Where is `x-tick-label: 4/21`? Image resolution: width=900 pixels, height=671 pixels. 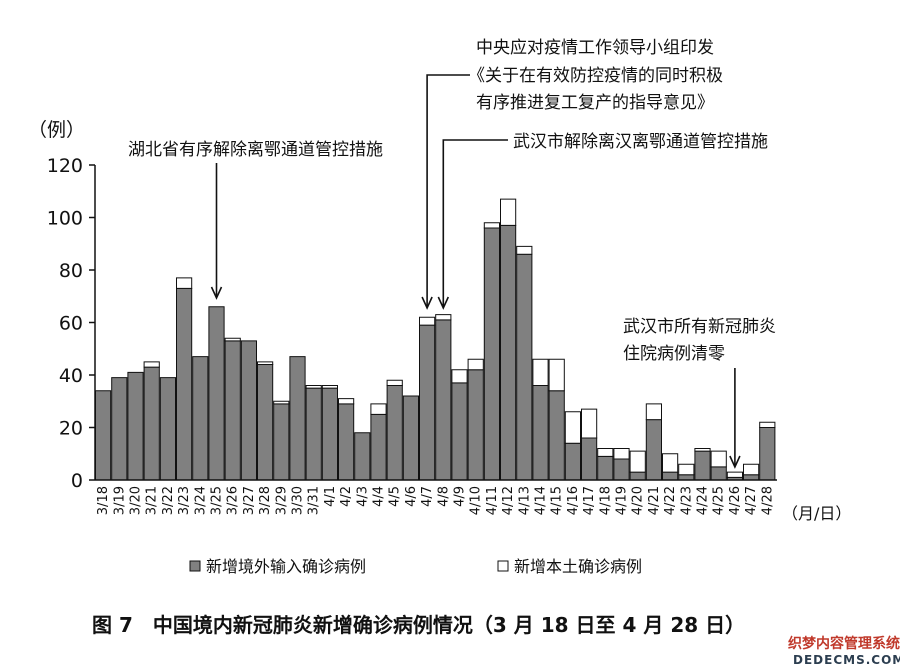
x-tick-label: 4/21 is located at coordinates (654, 500).